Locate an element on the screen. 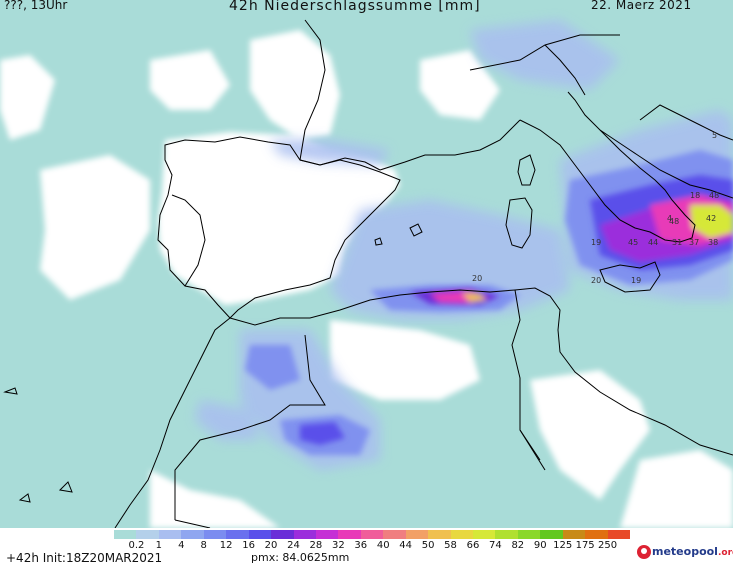  color-scale-tick-label: 250 is located at coordinates (608, 545).